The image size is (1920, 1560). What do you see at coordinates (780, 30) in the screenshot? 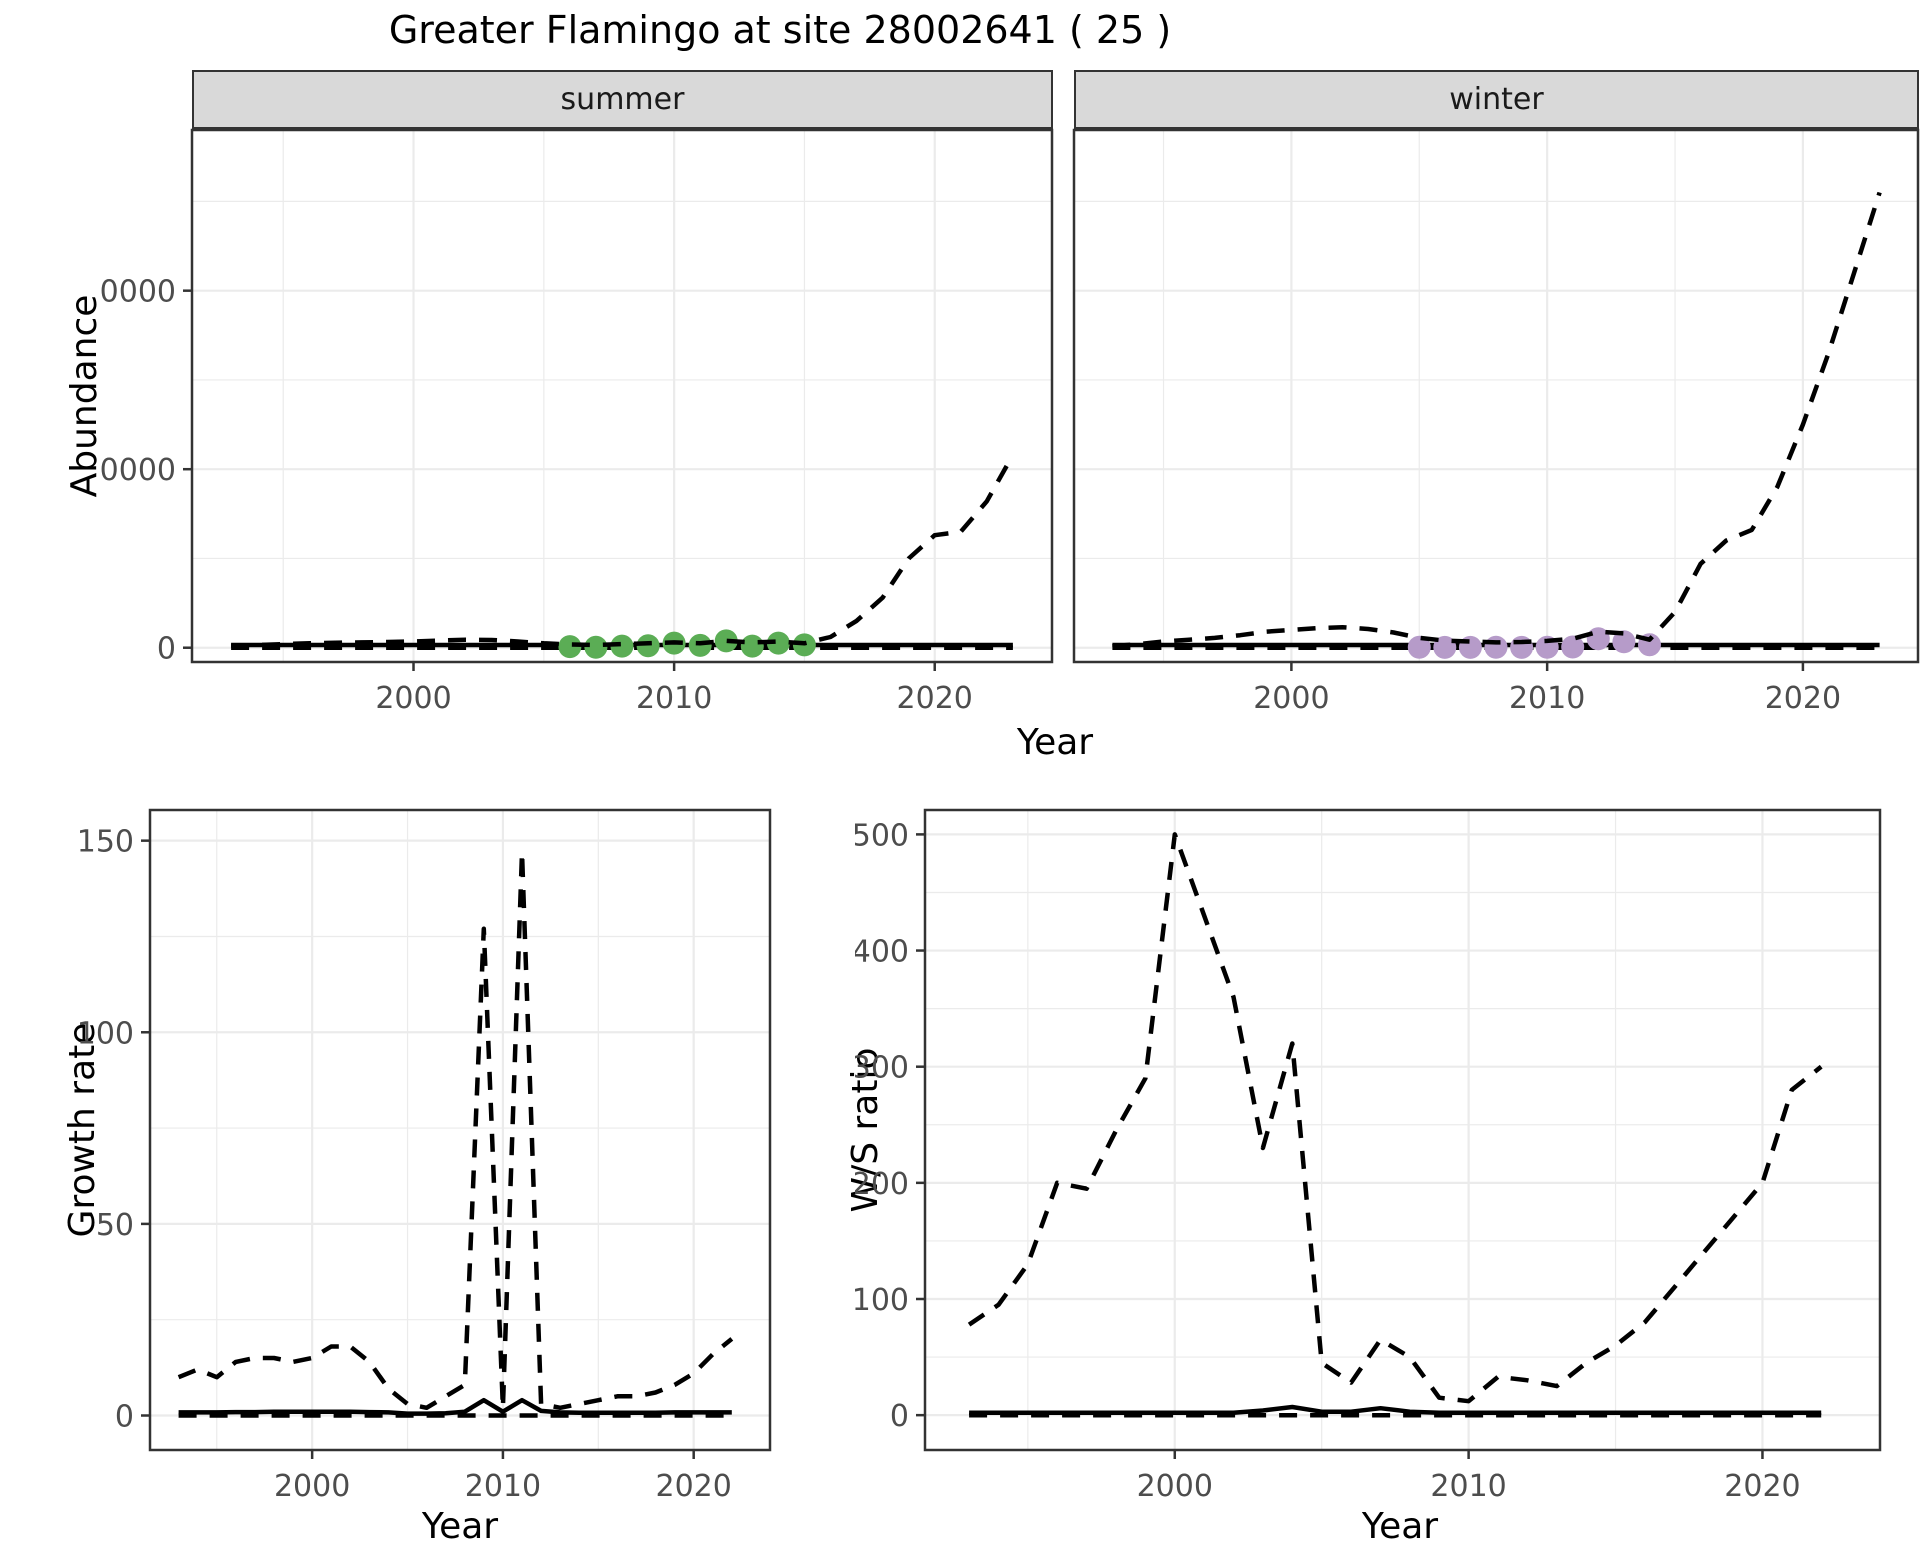
I see `page-title: Greater Flamingo at site 28002641 ( 25 )` at bounding box center [780, 30].